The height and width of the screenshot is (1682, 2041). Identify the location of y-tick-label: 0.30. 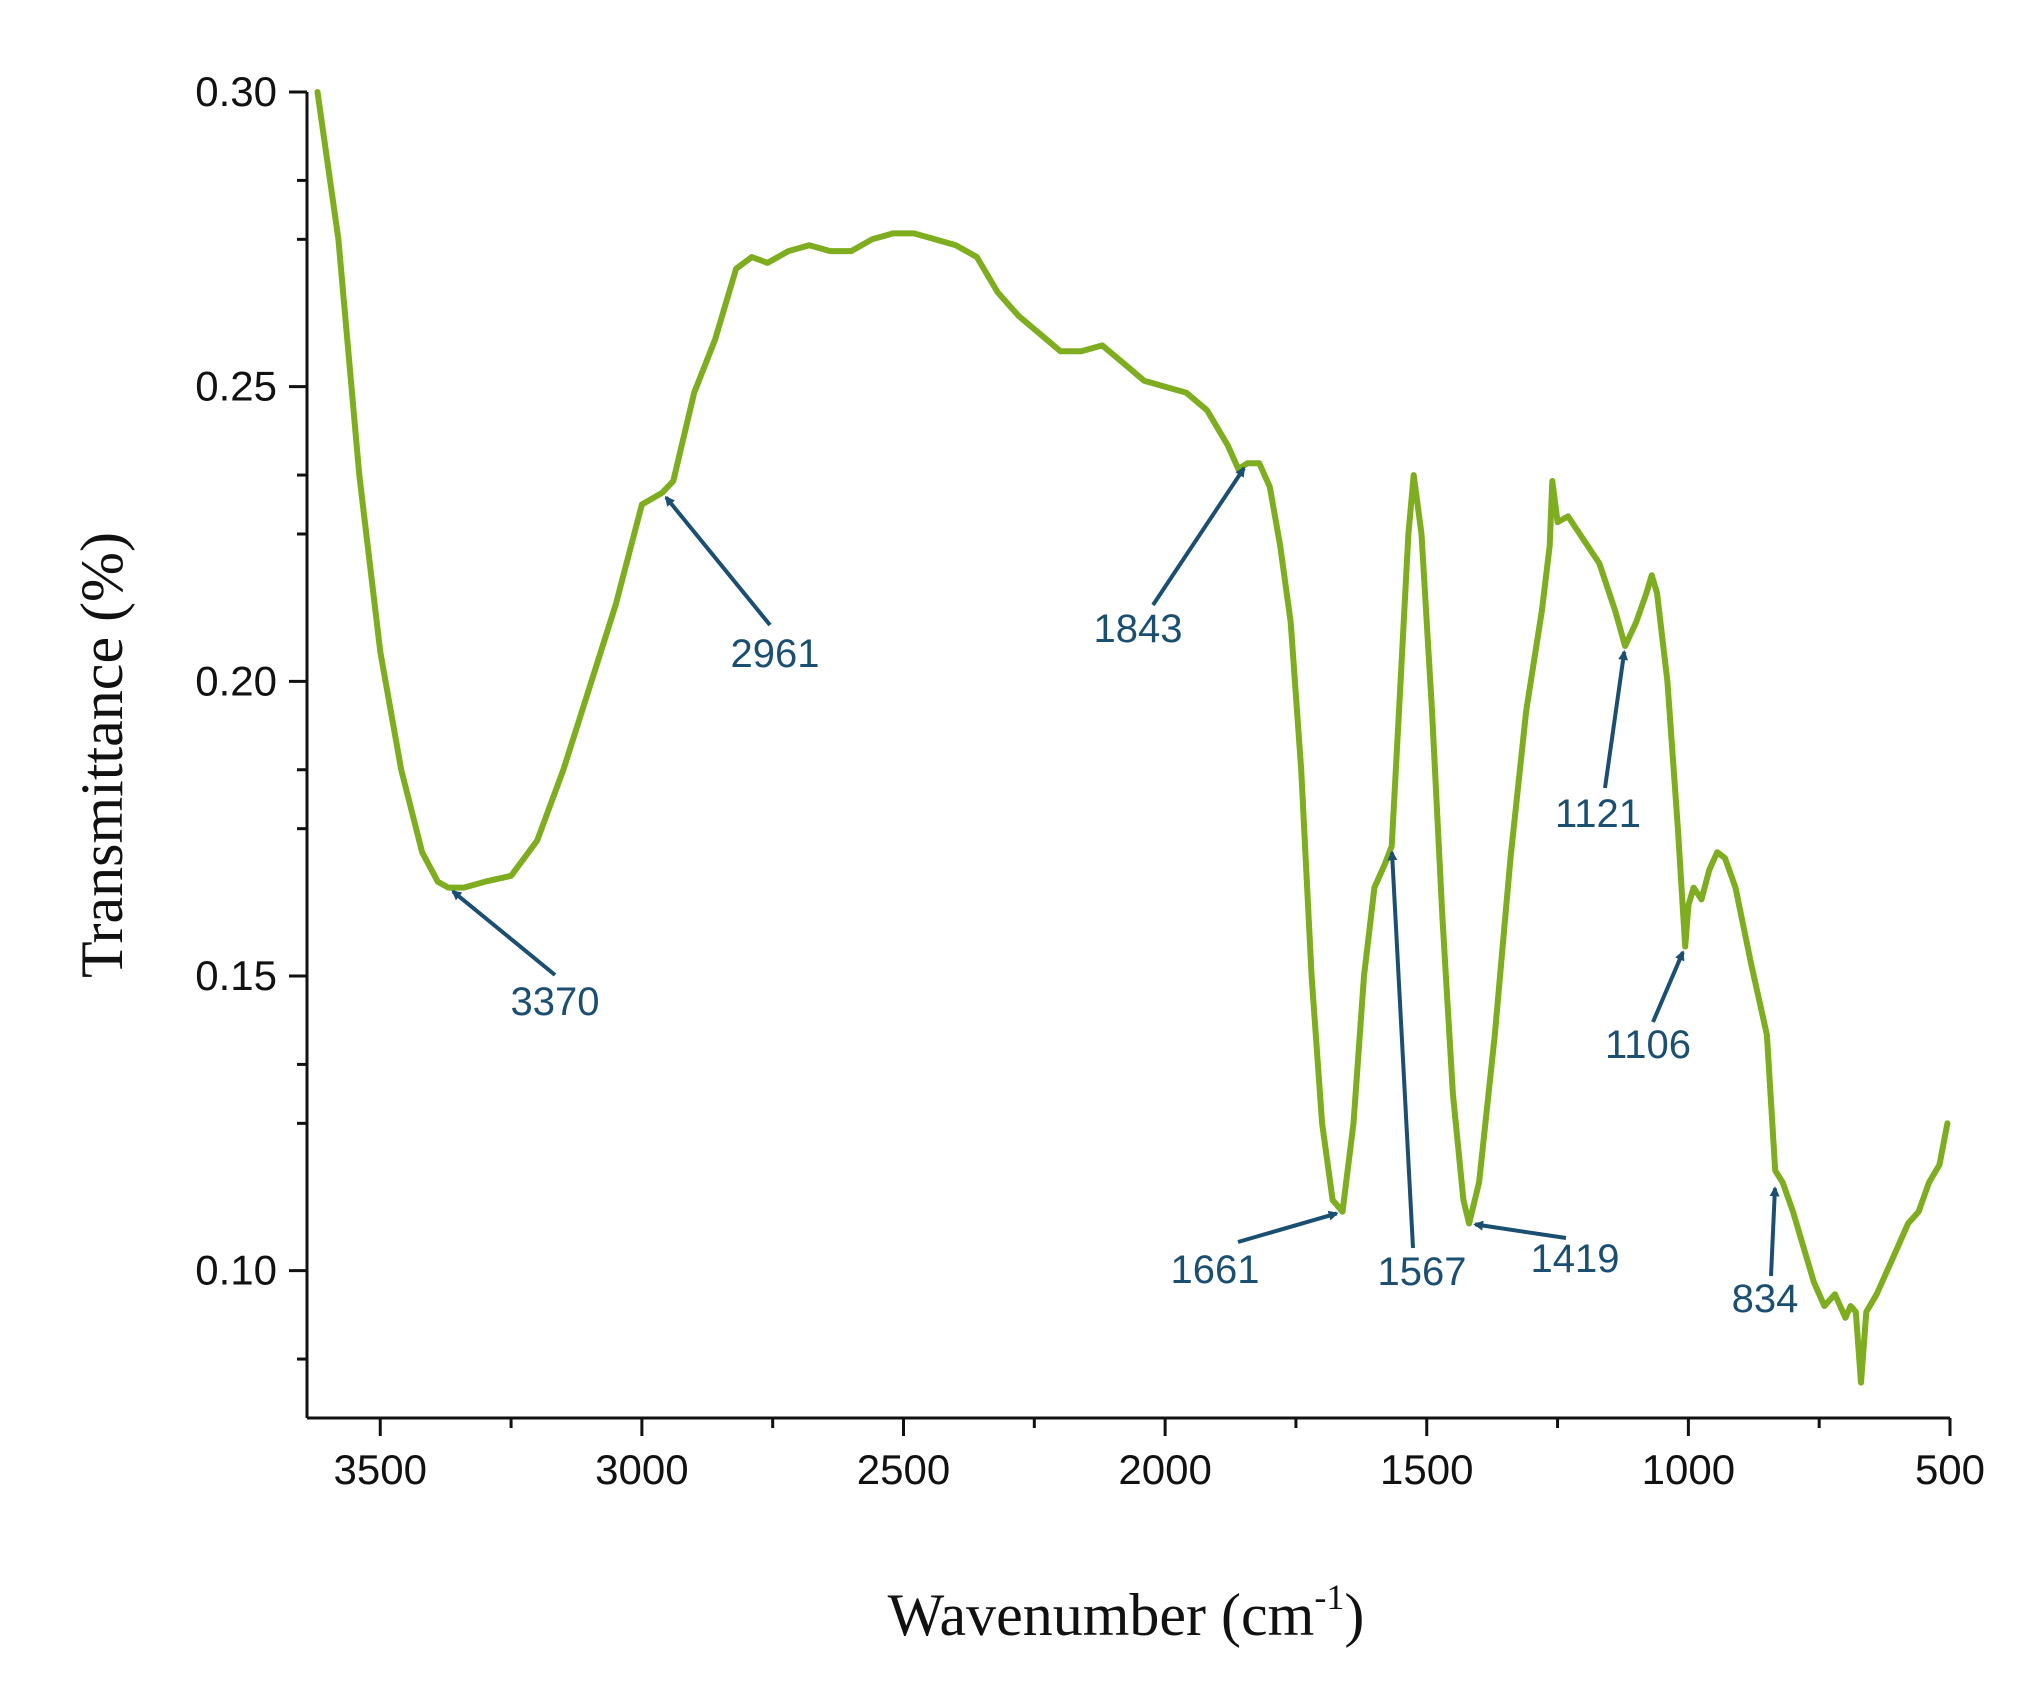
(236, 91).